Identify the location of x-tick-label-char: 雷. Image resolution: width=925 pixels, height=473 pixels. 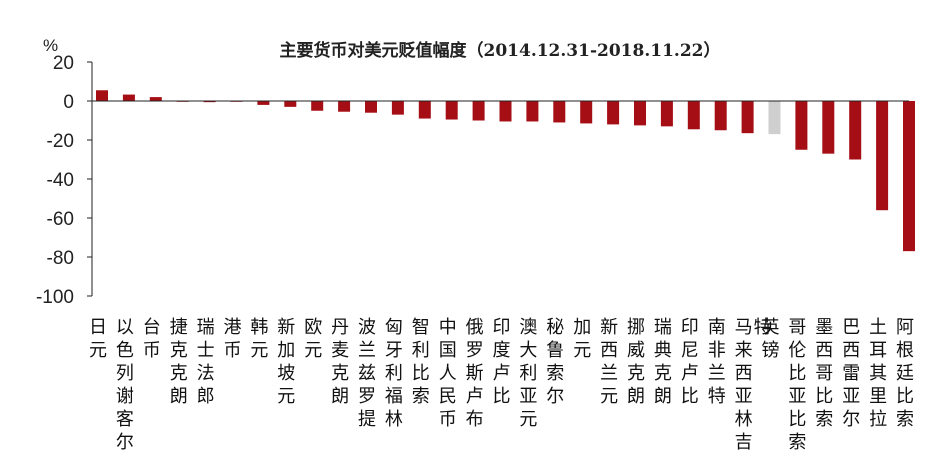
(851, 373).